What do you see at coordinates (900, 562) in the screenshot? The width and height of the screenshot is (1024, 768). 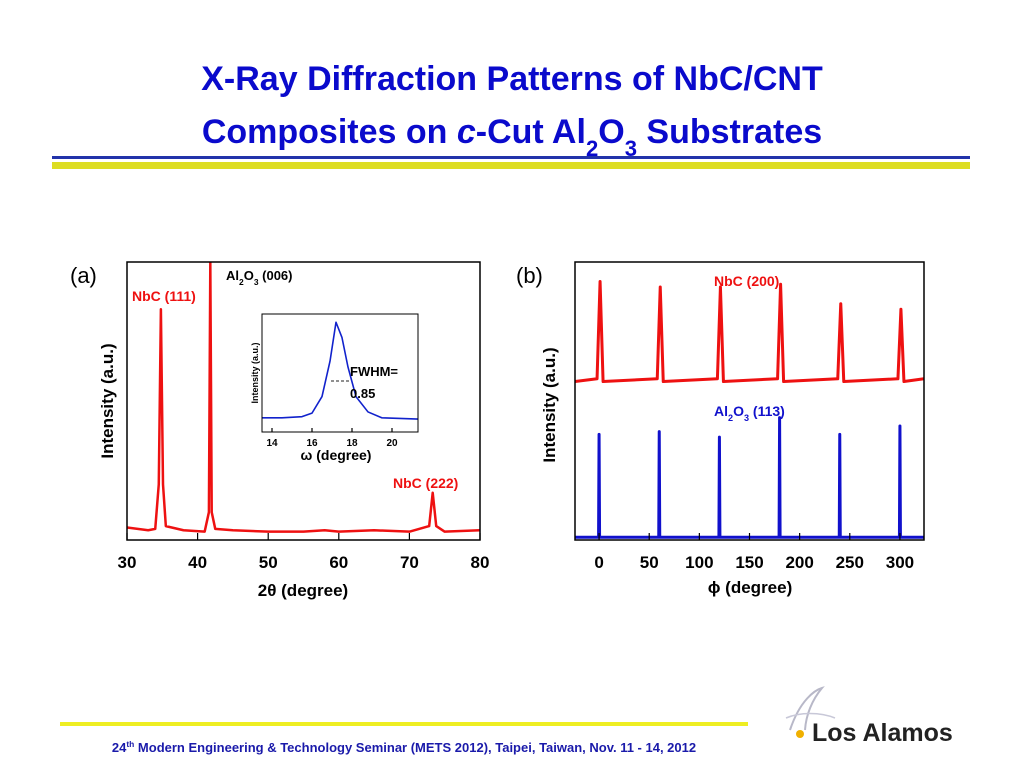 I see `x-tick-label: 300` at bounding box center [900, 562].